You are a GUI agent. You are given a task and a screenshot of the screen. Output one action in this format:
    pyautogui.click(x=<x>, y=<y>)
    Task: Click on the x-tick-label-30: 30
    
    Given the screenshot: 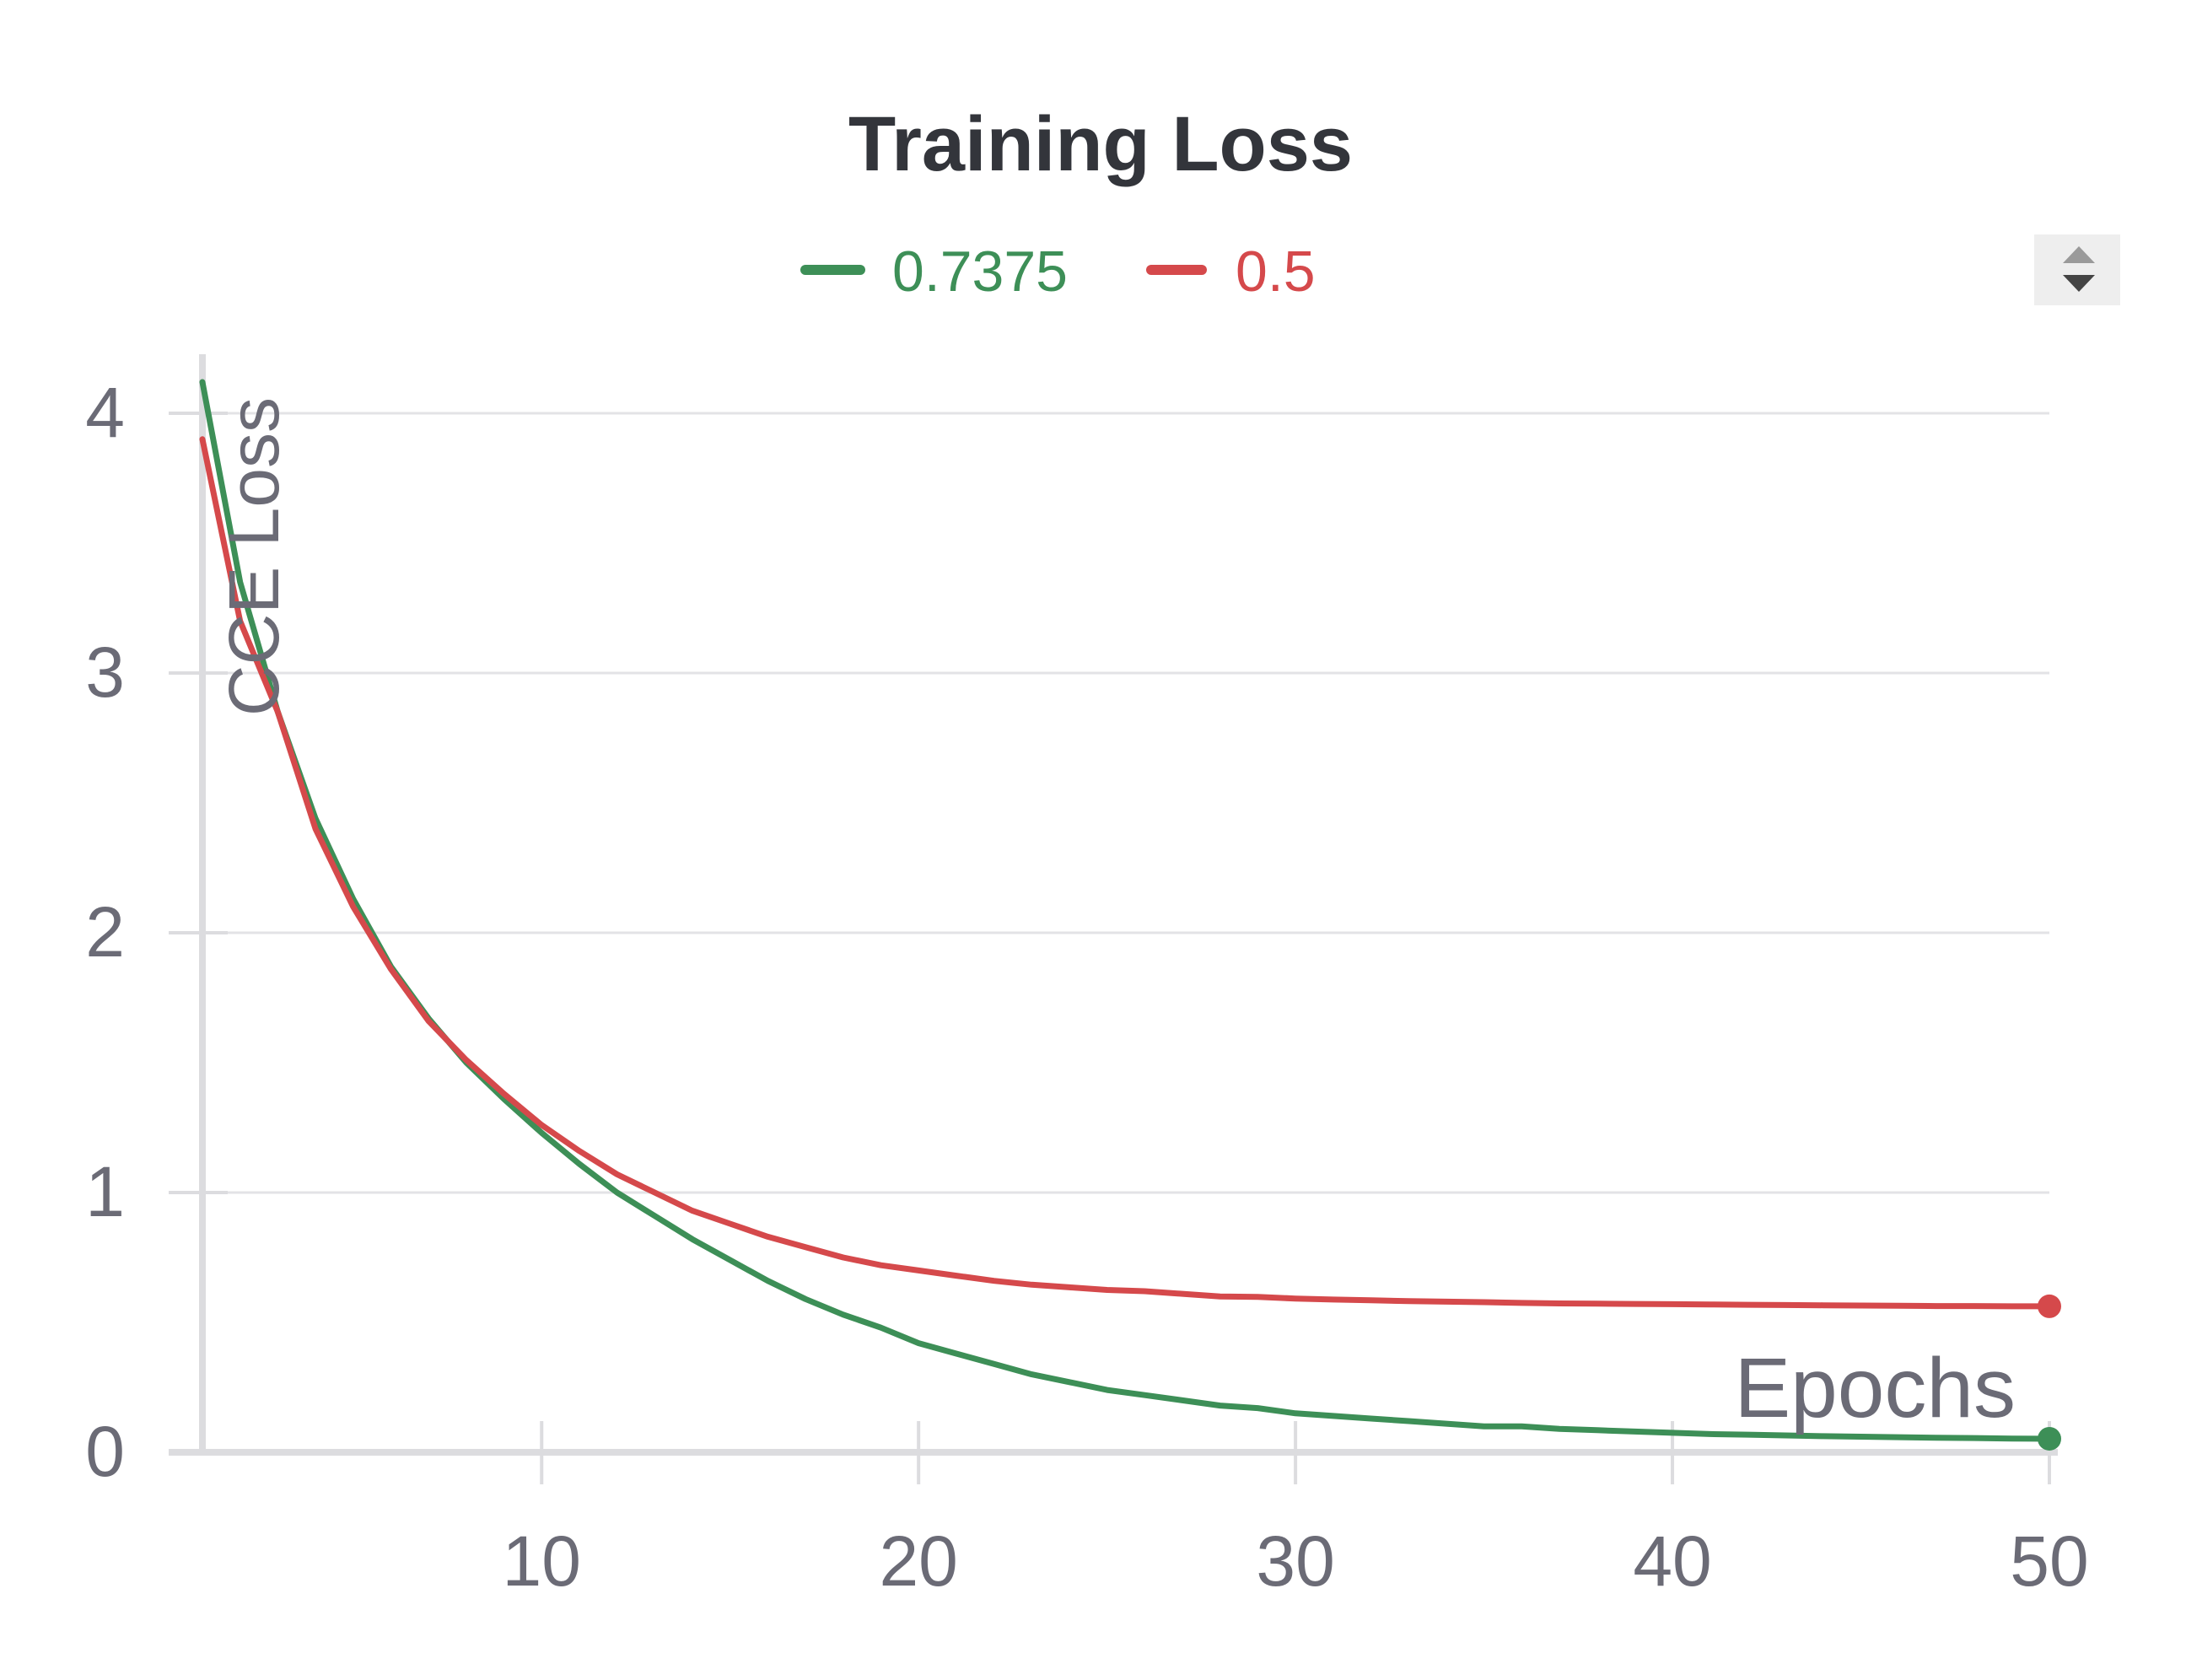 What is the action you would take?
    pyautogui.click(x=1295, y=1561)
    